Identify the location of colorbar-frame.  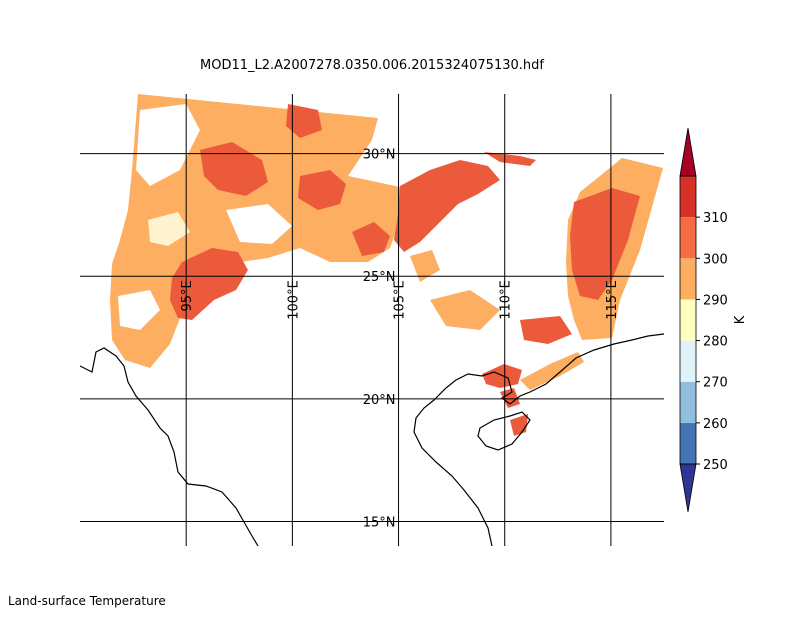
(688, 320).